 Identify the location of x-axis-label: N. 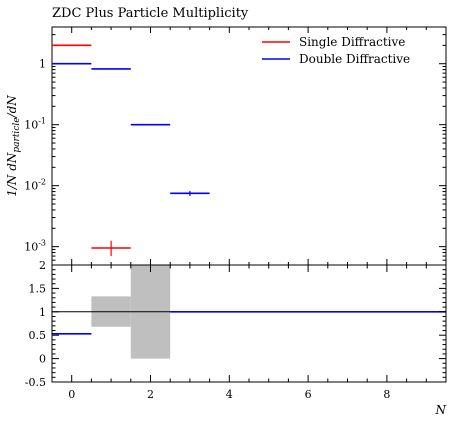
(441, 410).